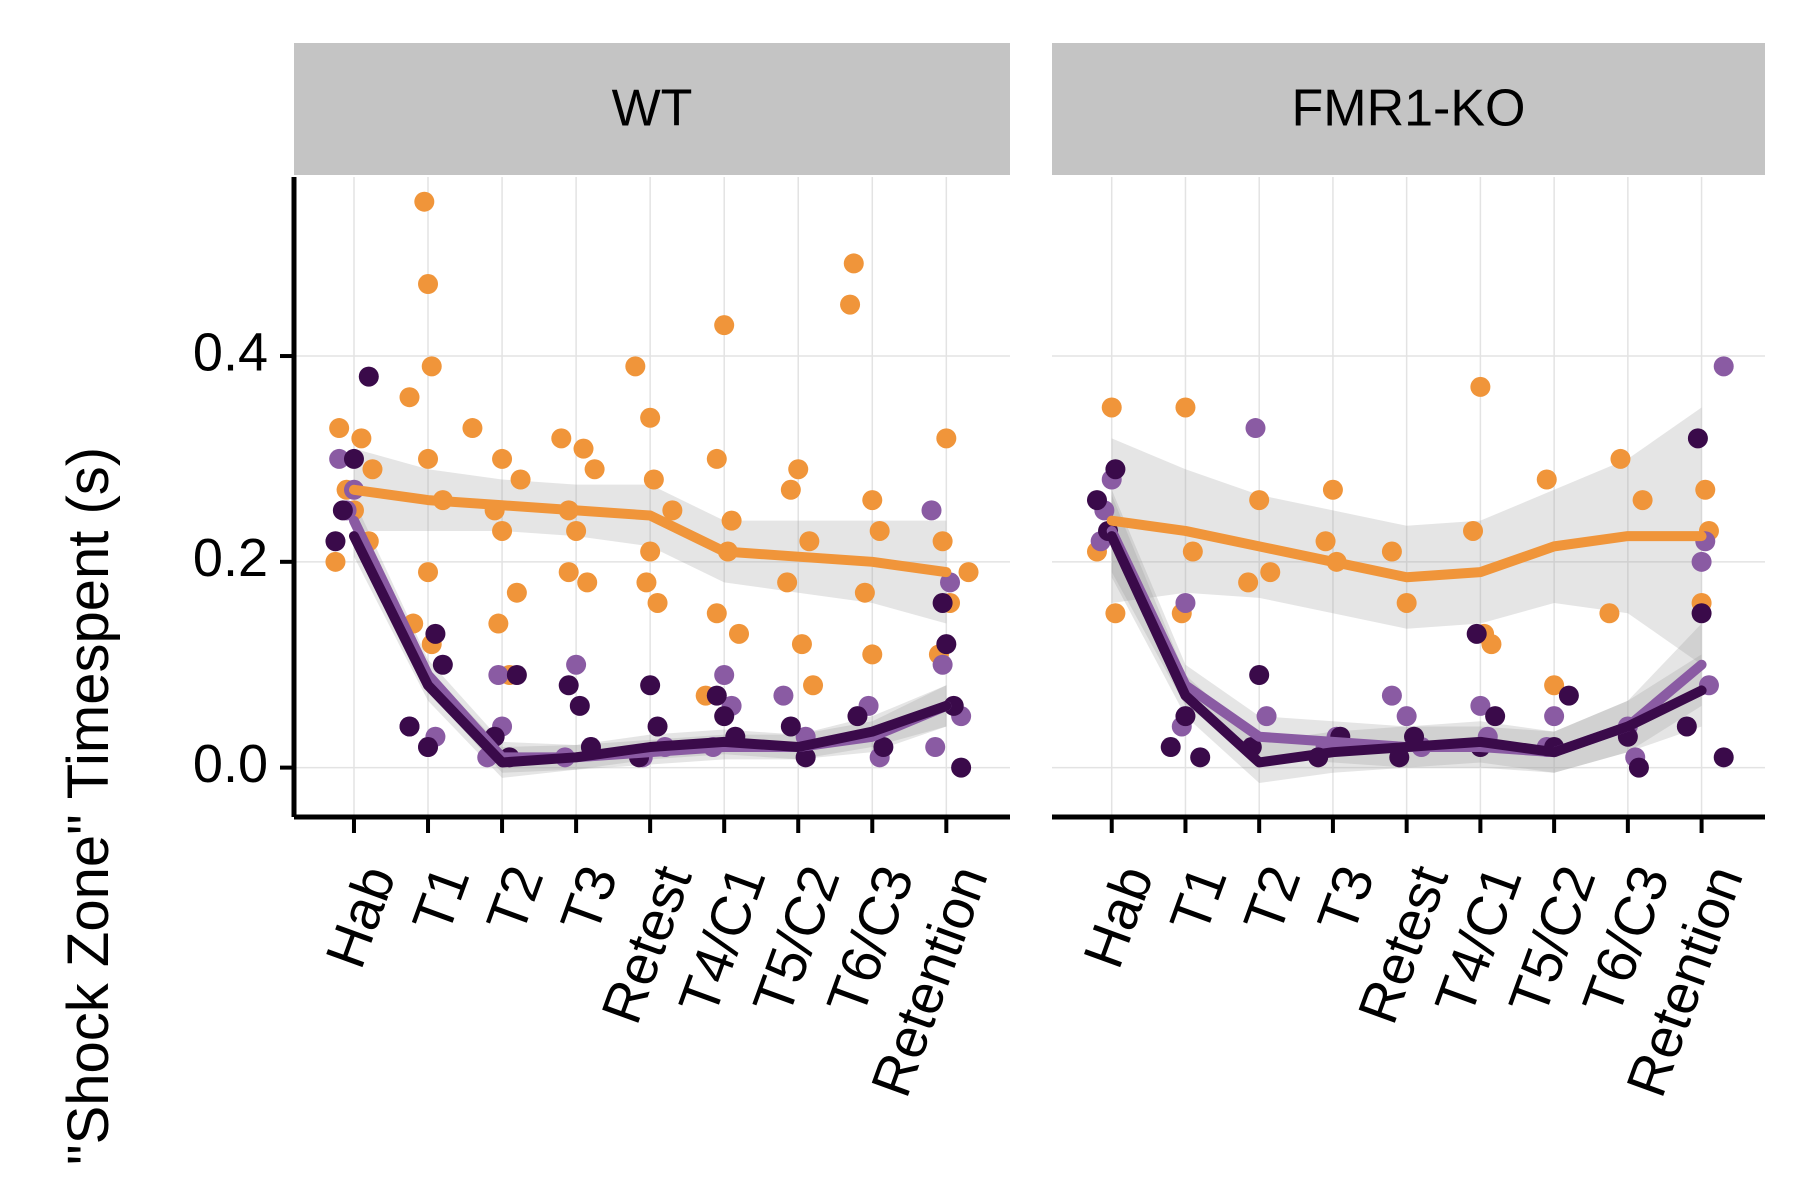  I want to click on facet-title: WT, so click(652, 109).